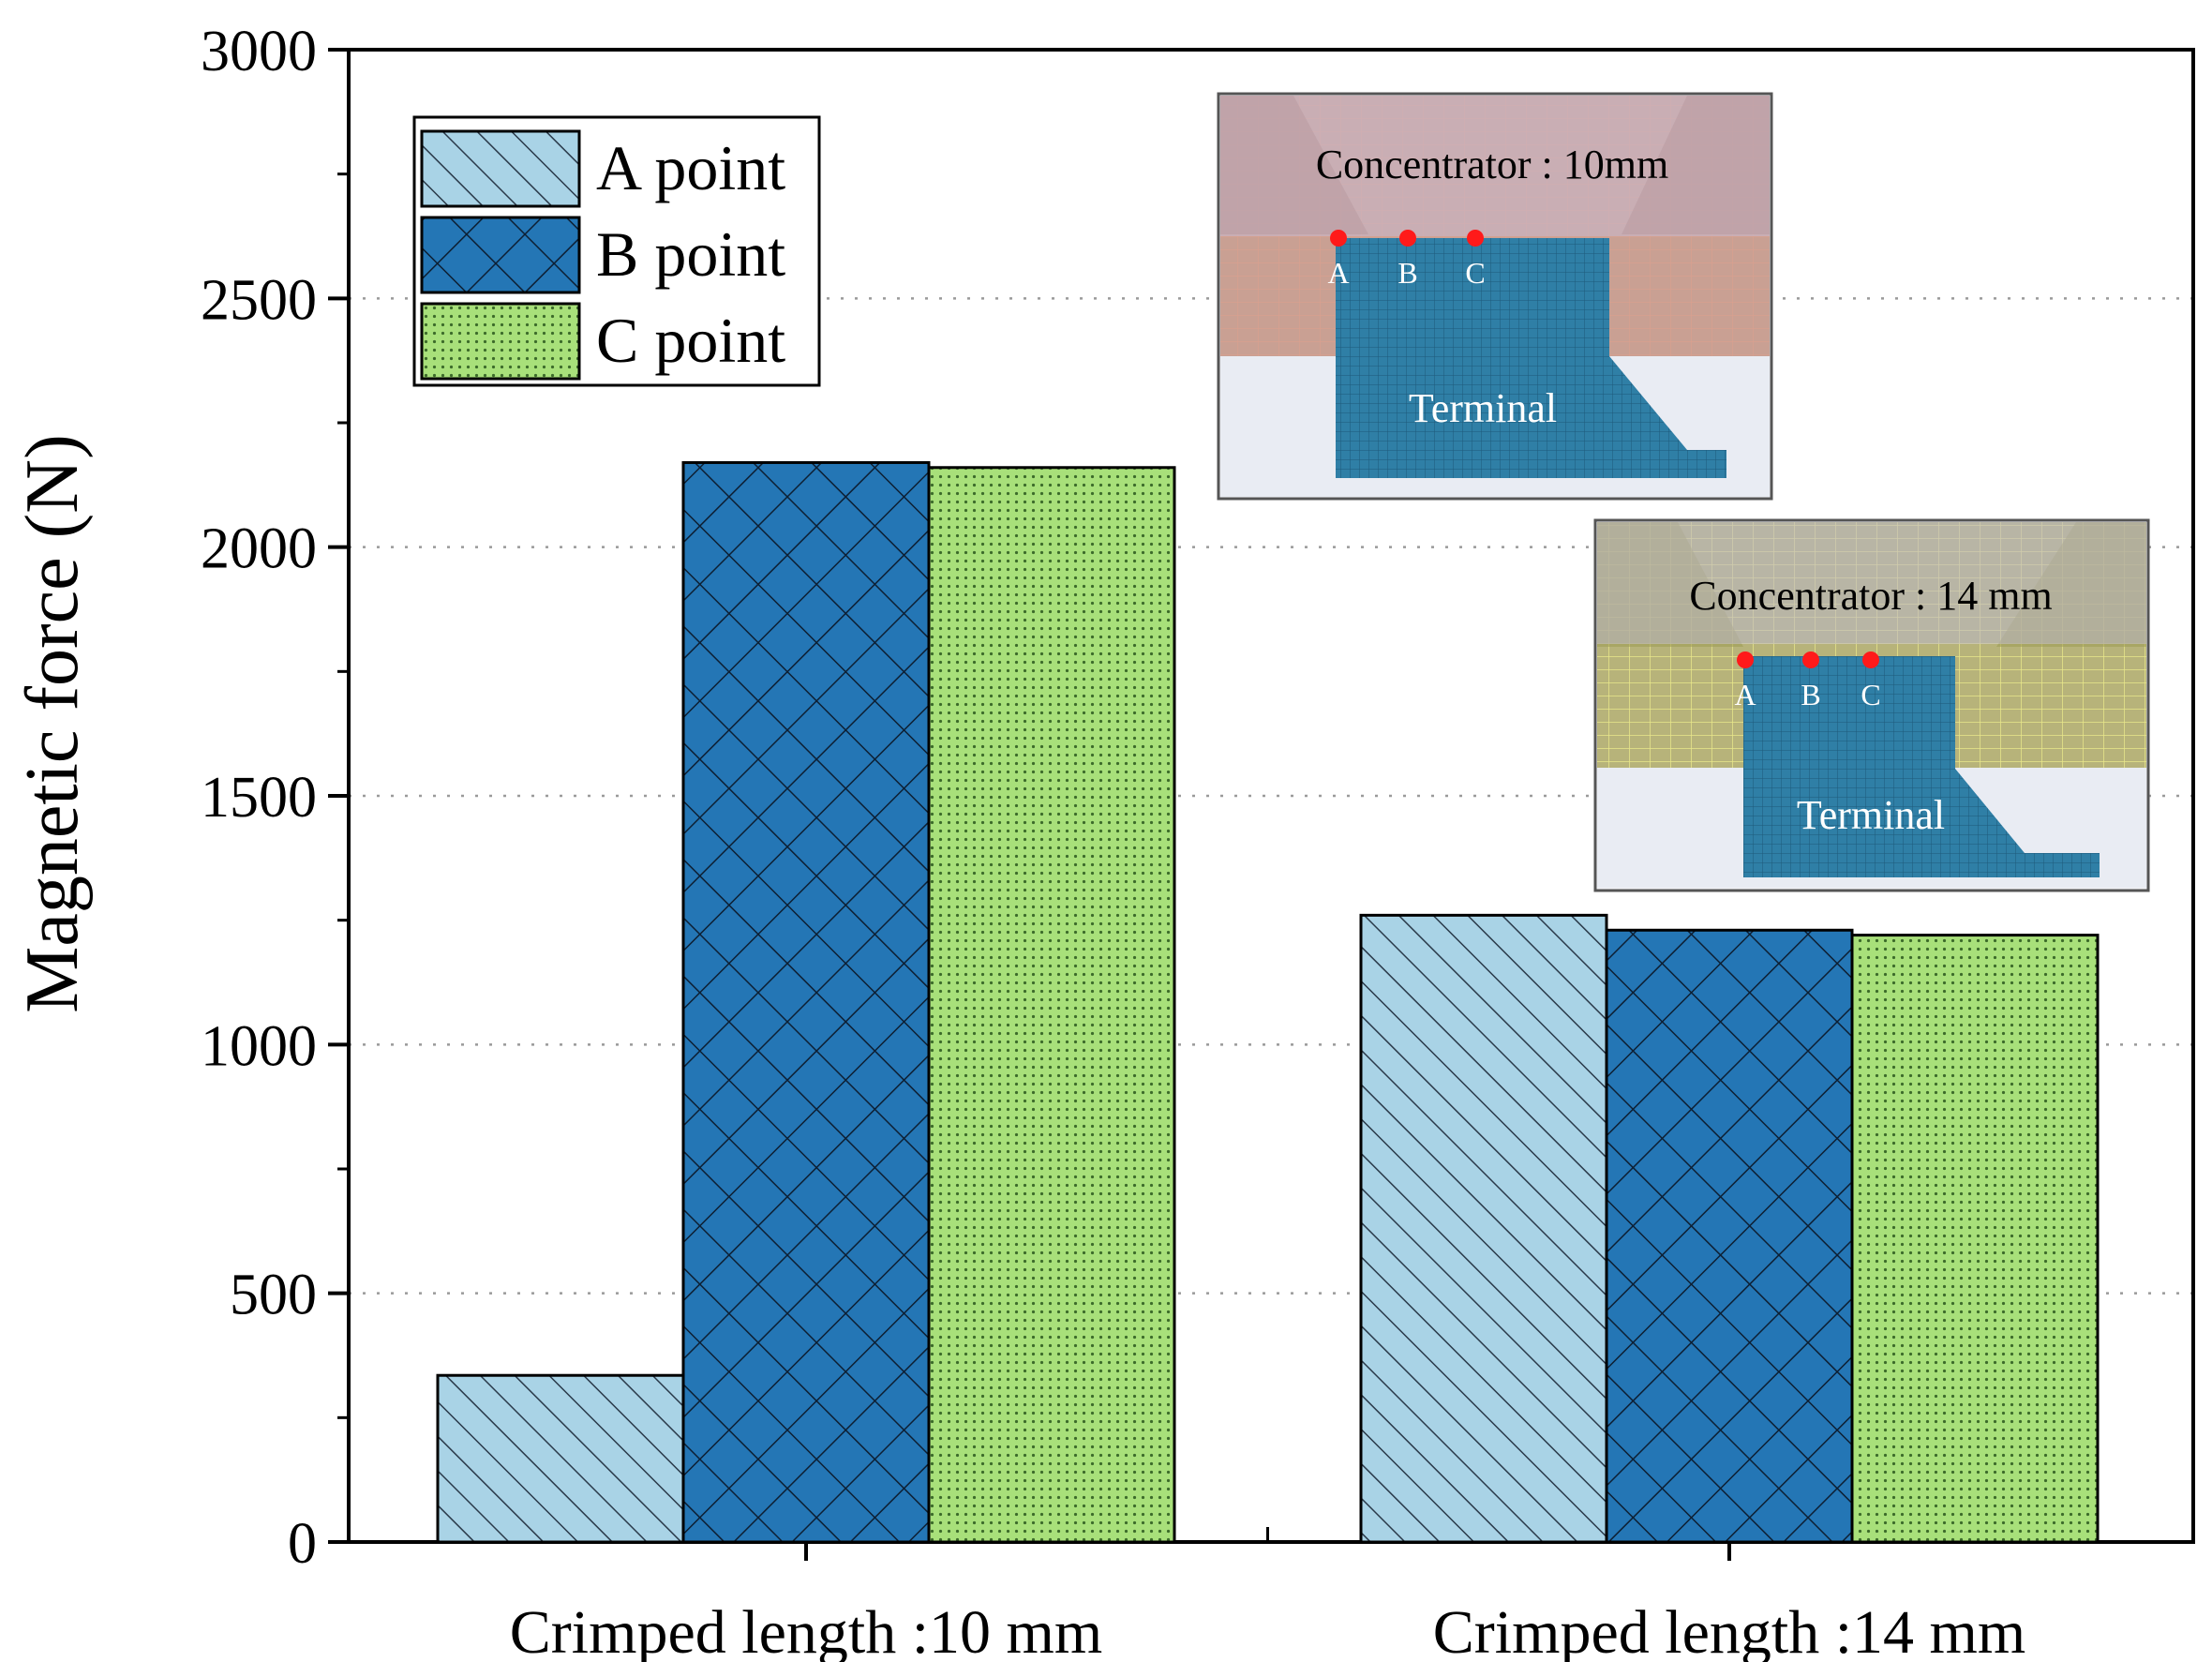  I want to click on y-tick-label: 1000, so click(259, 1046).